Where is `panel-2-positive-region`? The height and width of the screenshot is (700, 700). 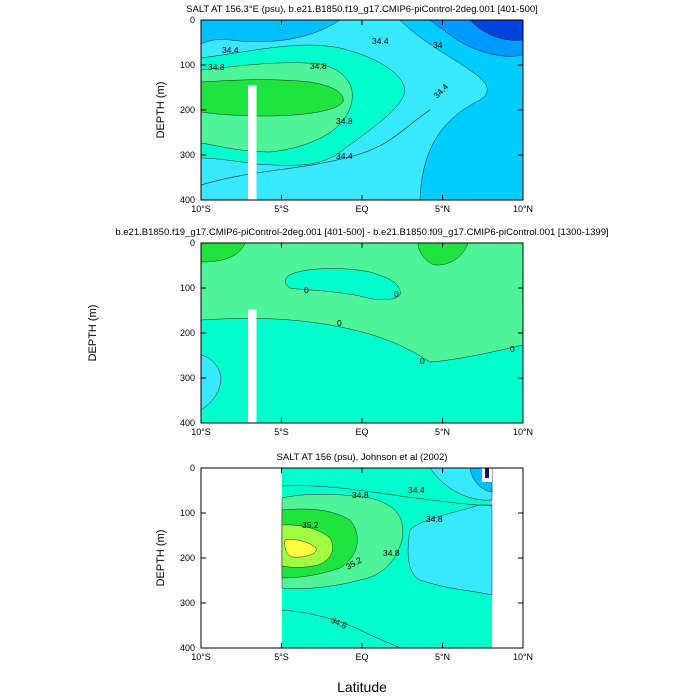 panel-2-positive-region is located at coordinates (362, 303).